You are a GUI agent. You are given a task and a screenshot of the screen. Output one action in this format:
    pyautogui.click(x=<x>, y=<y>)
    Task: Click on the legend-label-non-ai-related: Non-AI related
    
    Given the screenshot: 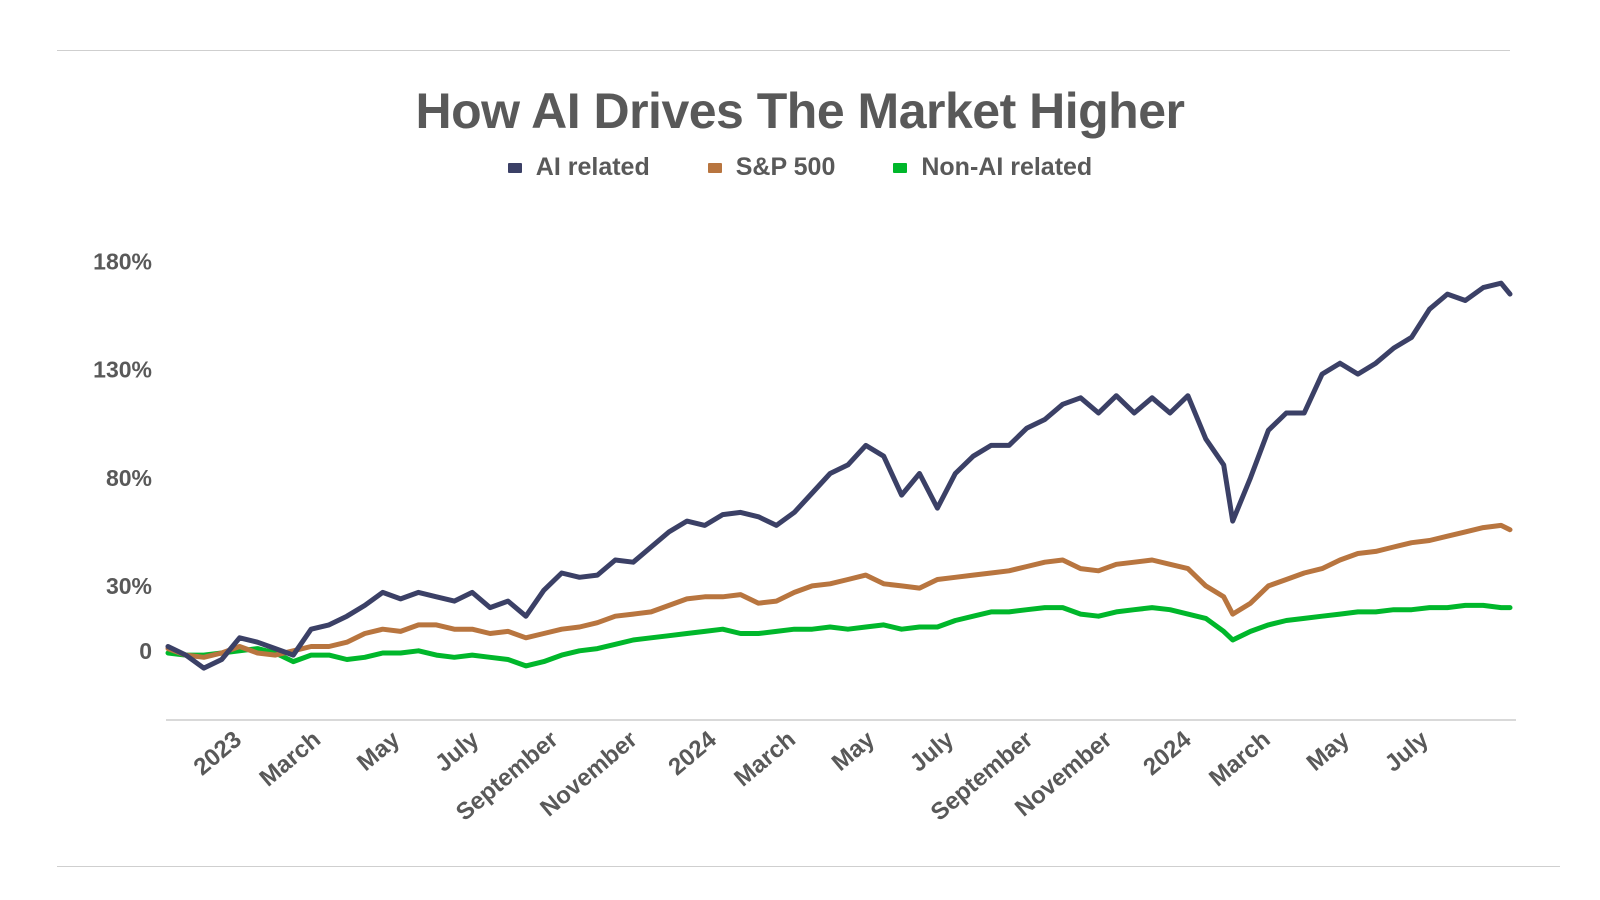 What is the action you would take?
    pyautogui.click(x=1007, y=167)
    